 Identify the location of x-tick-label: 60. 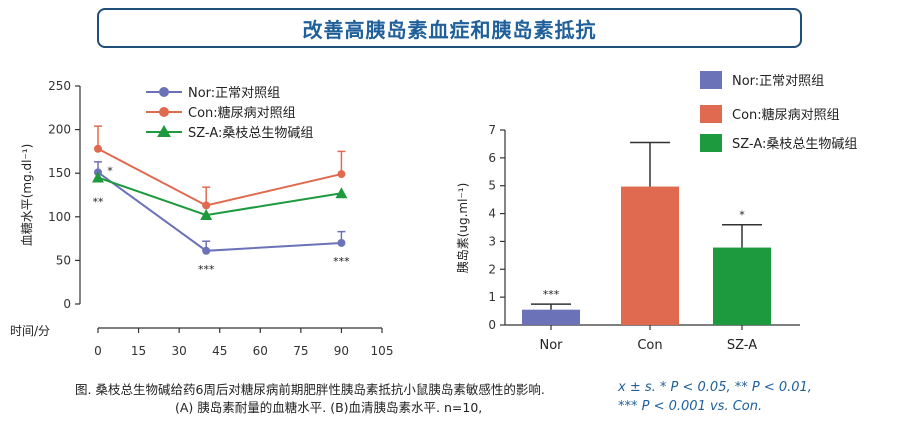
(260, 351).